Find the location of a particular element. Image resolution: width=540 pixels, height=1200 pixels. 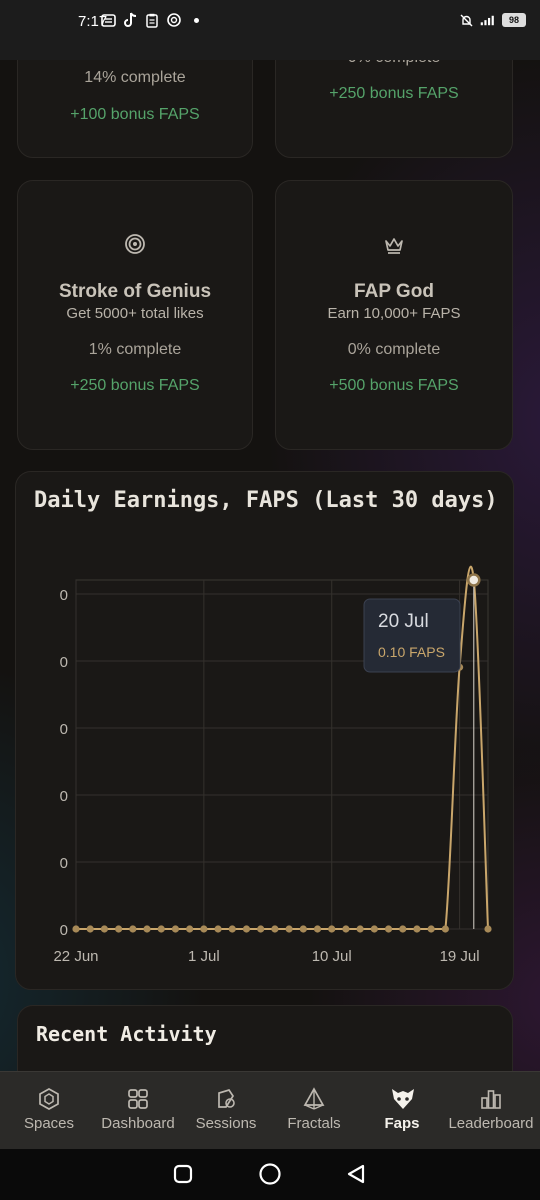

nav-label: Fractals is located at coordinates (314, 1123).